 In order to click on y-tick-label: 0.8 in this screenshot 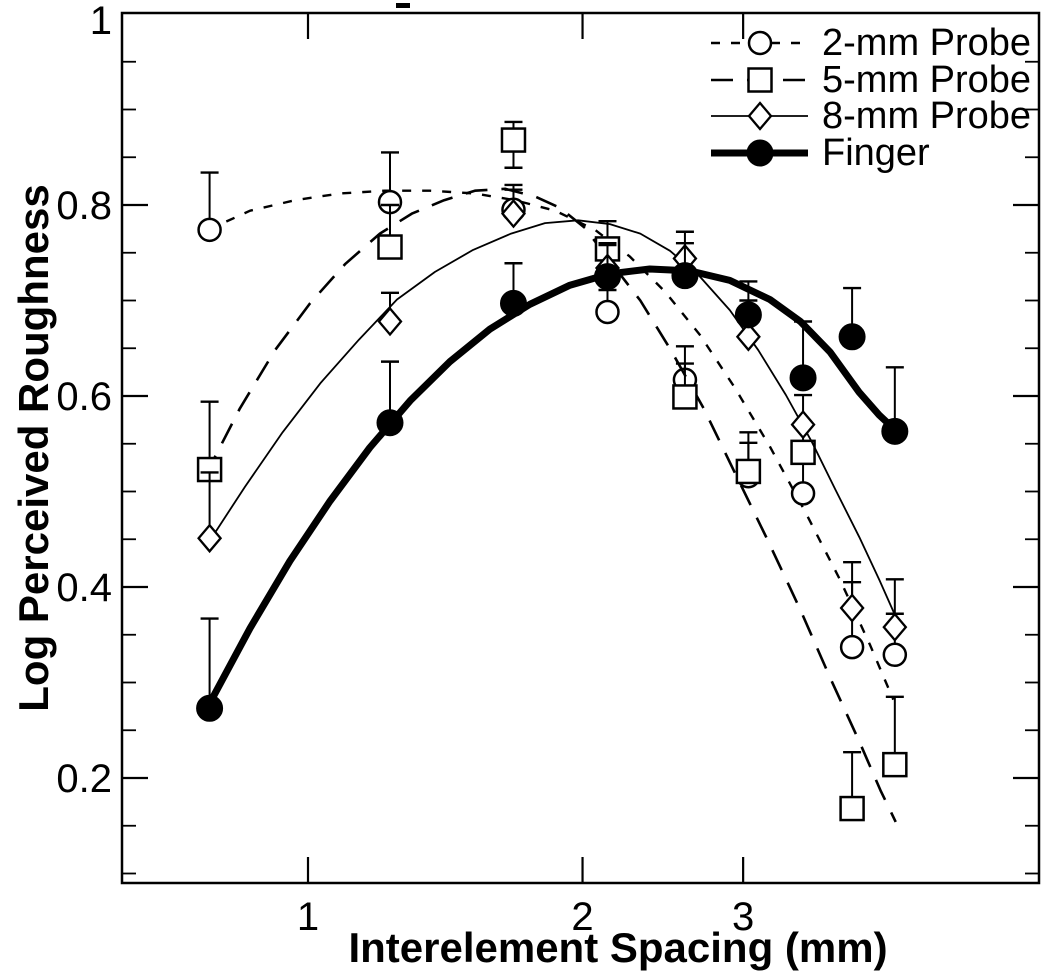, I will do `click(84, 206)`.